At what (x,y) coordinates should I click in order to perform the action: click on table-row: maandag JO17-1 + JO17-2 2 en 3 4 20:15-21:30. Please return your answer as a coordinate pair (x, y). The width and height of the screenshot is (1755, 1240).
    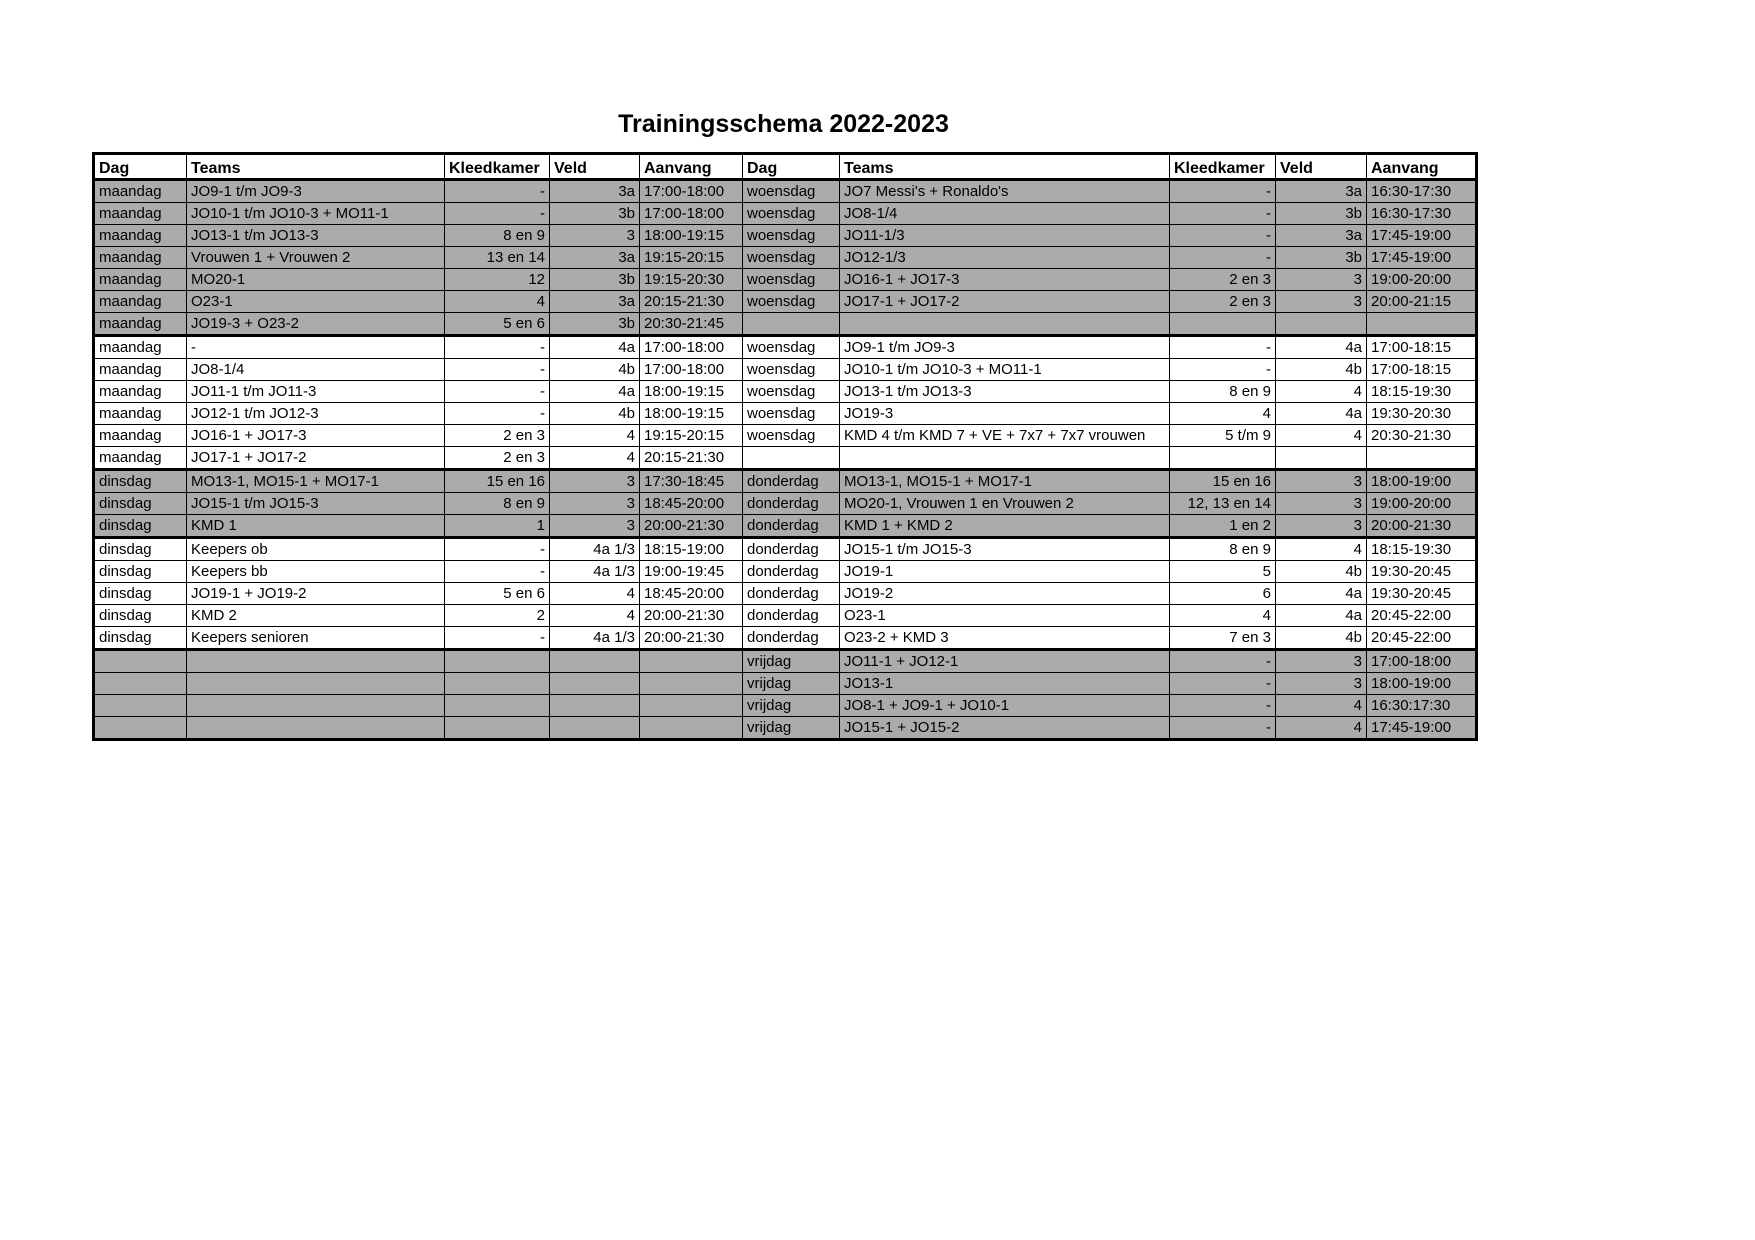
    Looking at the image, I should click on (785, 458).